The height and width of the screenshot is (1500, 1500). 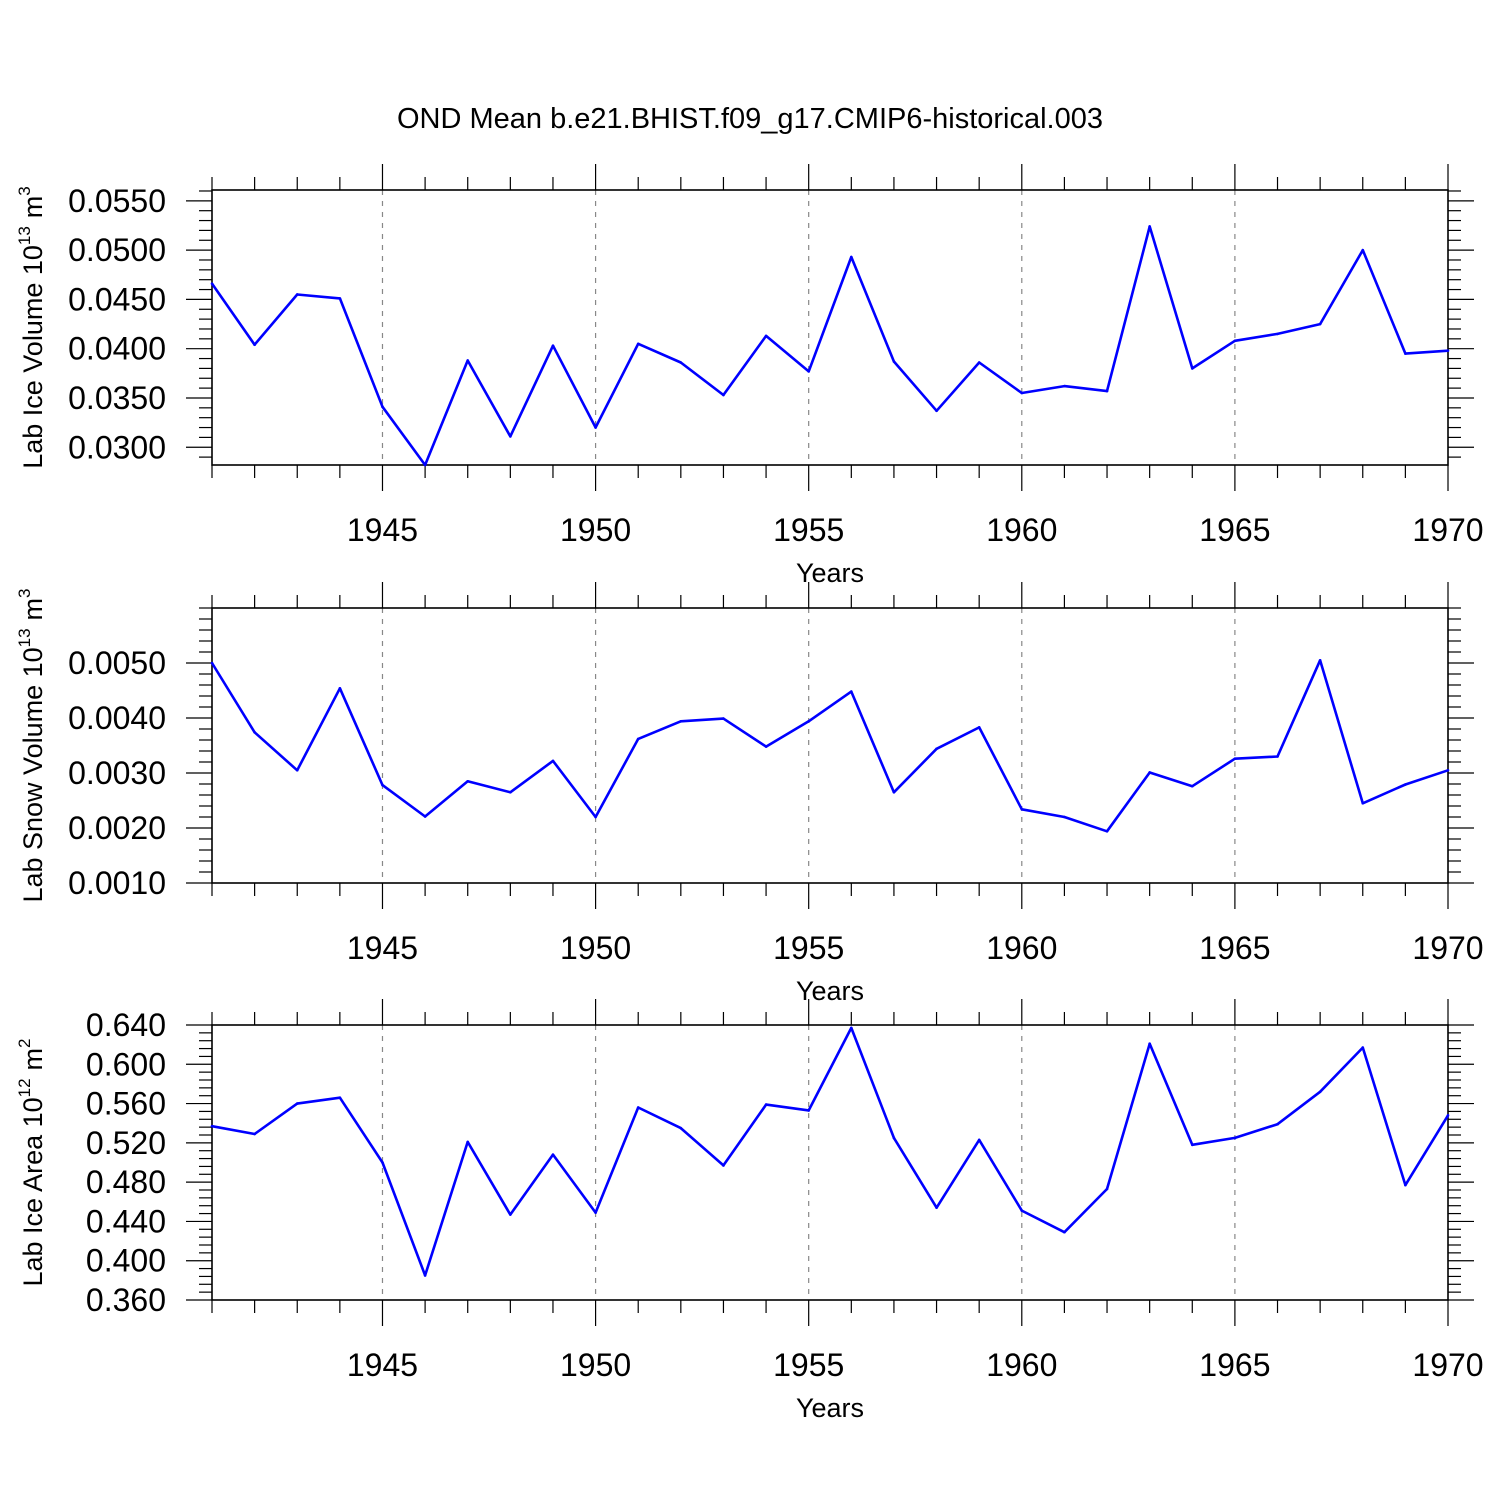 I want to click on y-tick-label: 0.520, so click(x=126, y=1143).